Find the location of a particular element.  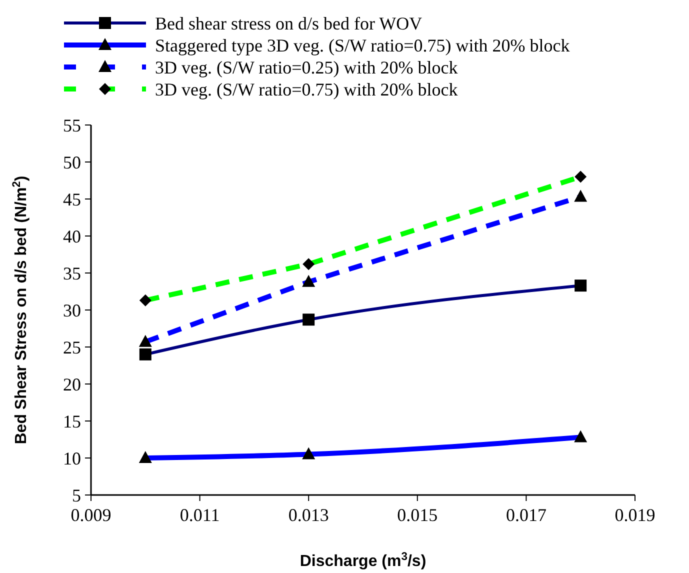

y-tick-label: 45 is located at coordinates (72, 199).